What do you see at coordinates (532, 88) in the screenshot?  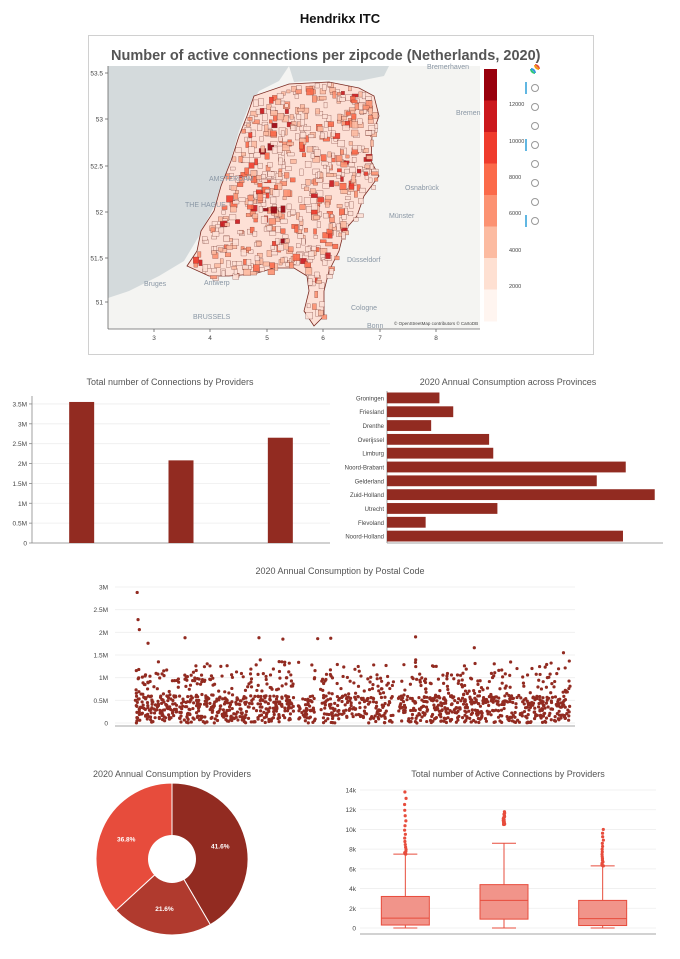 I see `pan-icon` at bounding box center [532, 88].